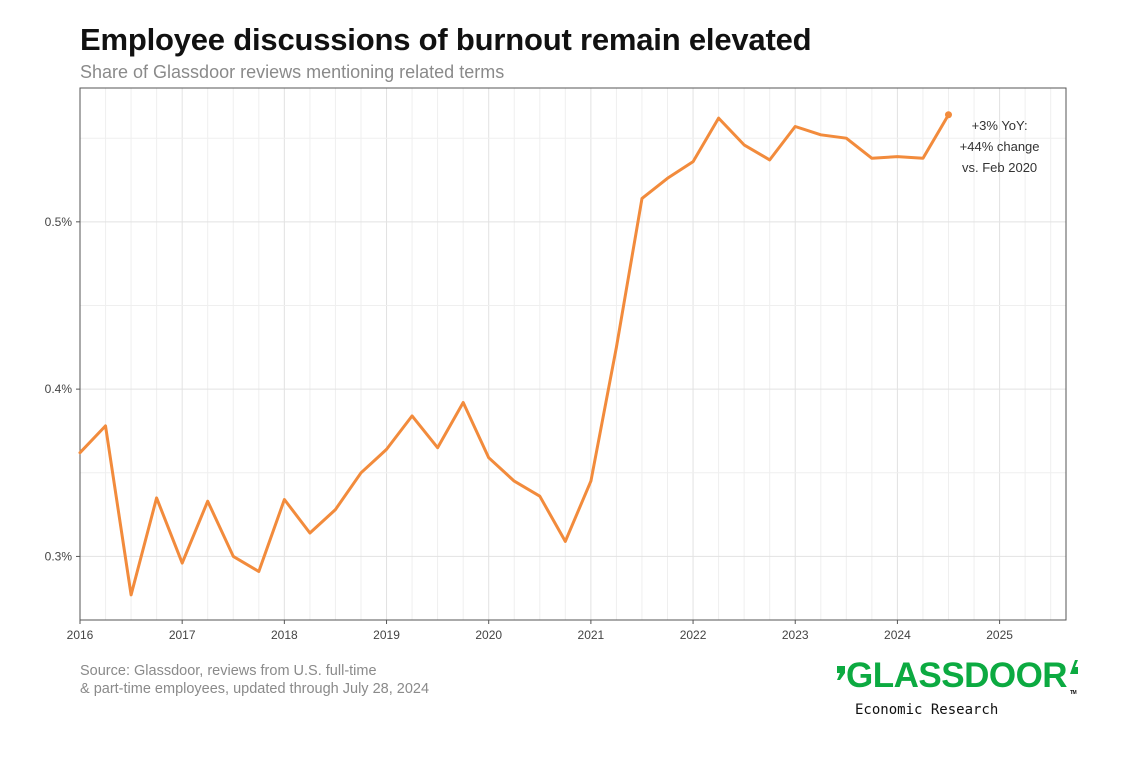 Image resolution: width=1136 pixels, height=770 pixels. Describe the element at coordinates (59, 389) in the screenshot. I see `y-tick-label: 0.4%` at that location.